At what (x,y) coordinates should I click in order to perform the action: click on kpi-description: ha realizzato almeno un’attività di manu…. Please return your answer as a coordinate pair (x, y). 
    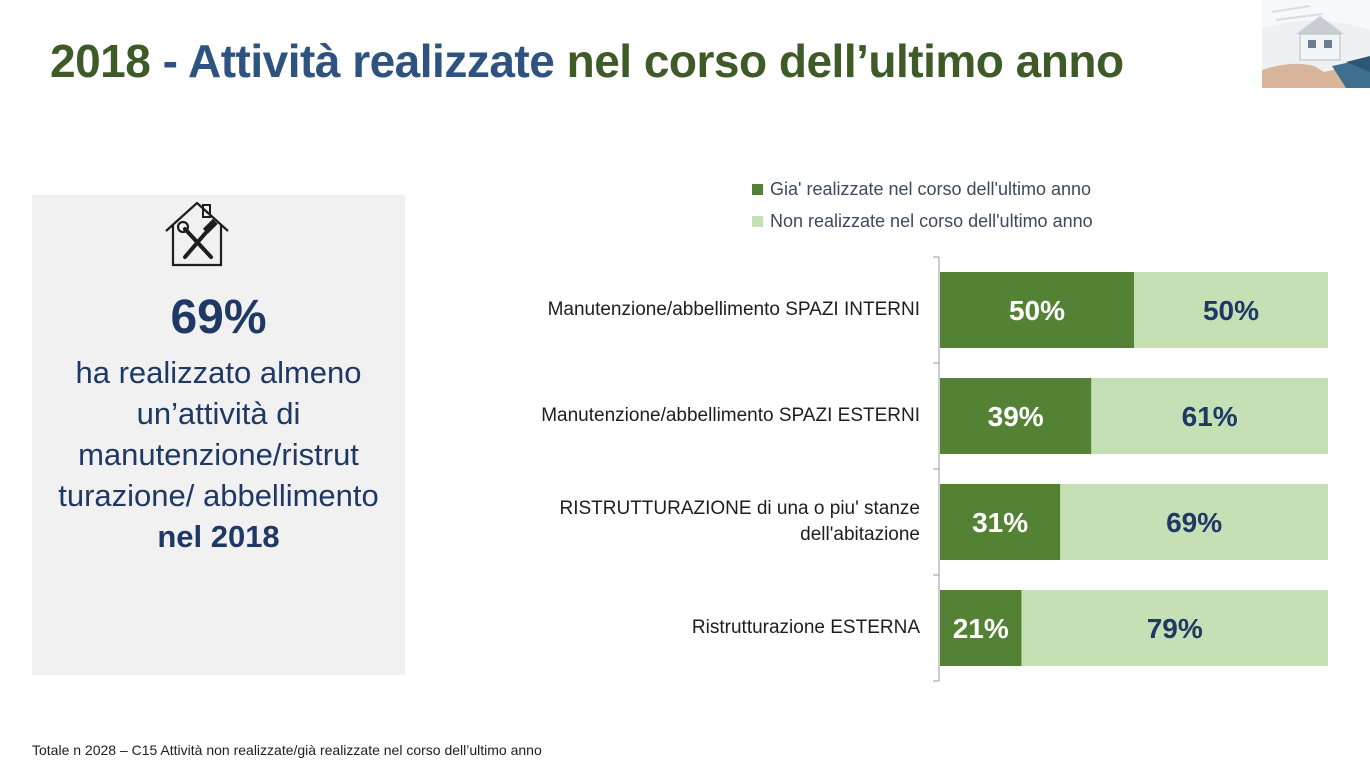
    Looking at the image, I should click on (218, 454).